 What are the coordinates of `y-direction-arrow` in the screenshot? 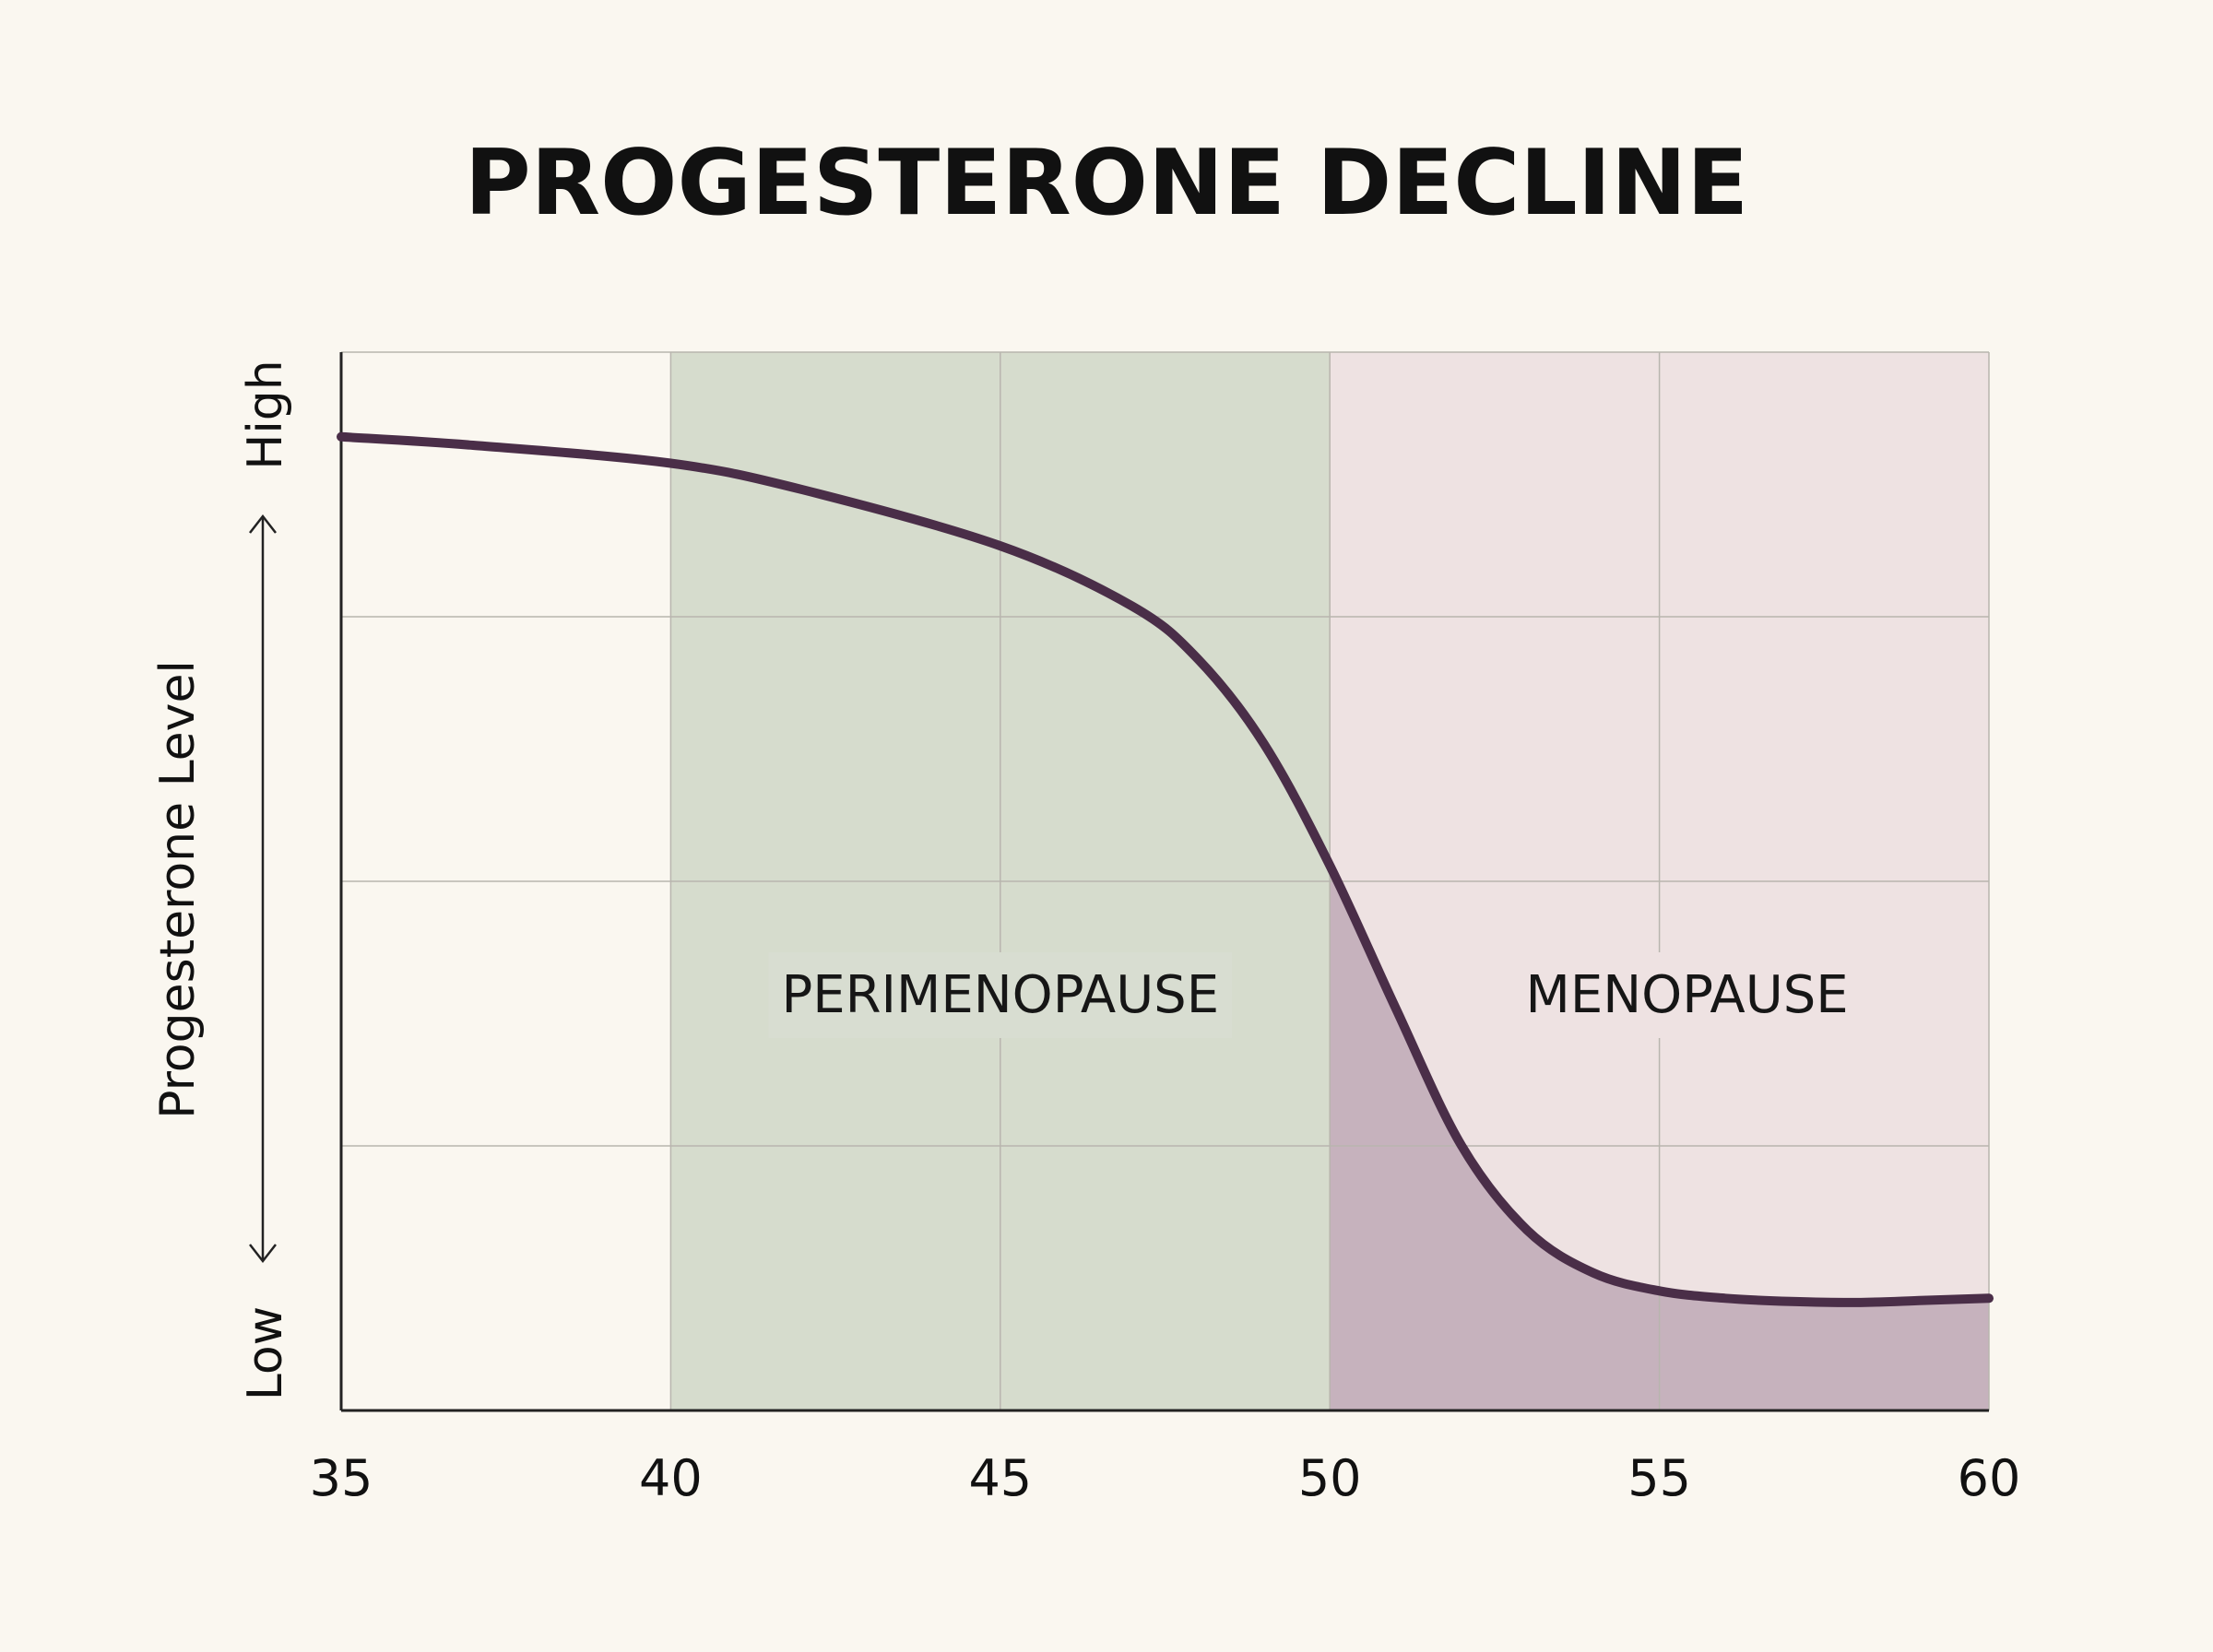 It's located at (263, 888).